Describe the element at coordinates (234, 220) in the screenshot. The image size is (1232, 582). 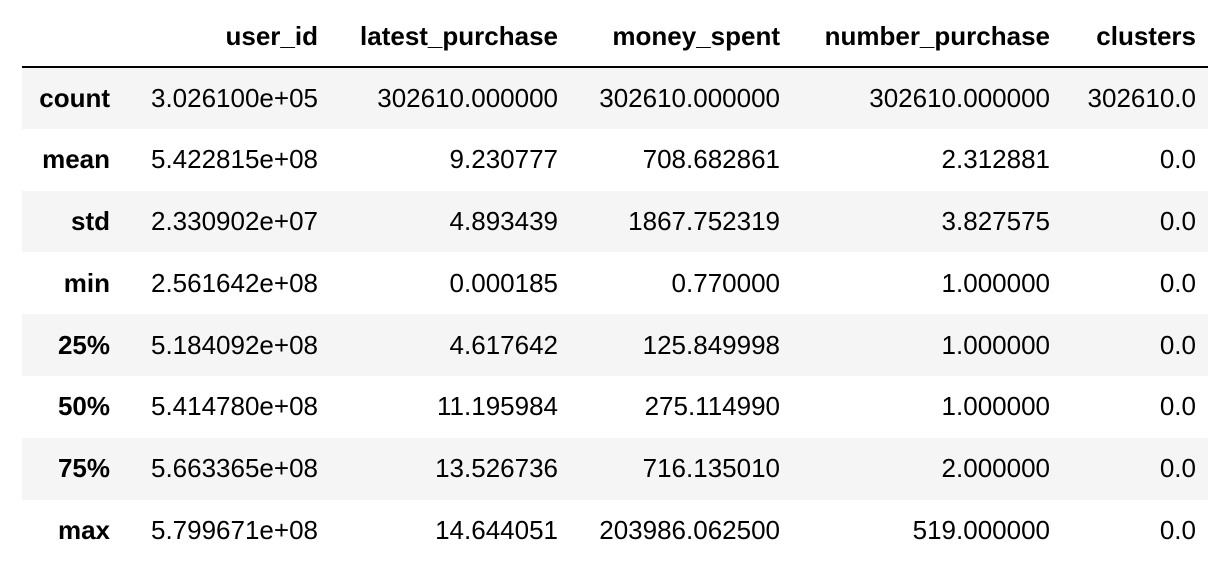
I see `table-cell: 2.330902e+07` at that location.